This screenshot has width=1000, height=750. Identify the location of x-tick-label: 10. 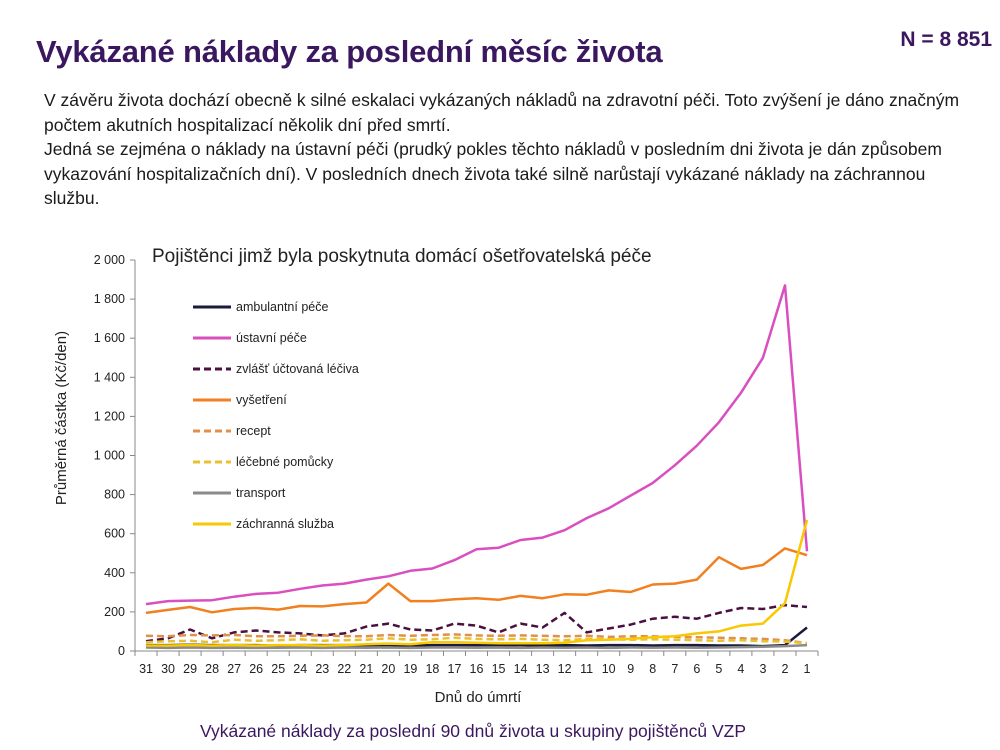
(609, 669).